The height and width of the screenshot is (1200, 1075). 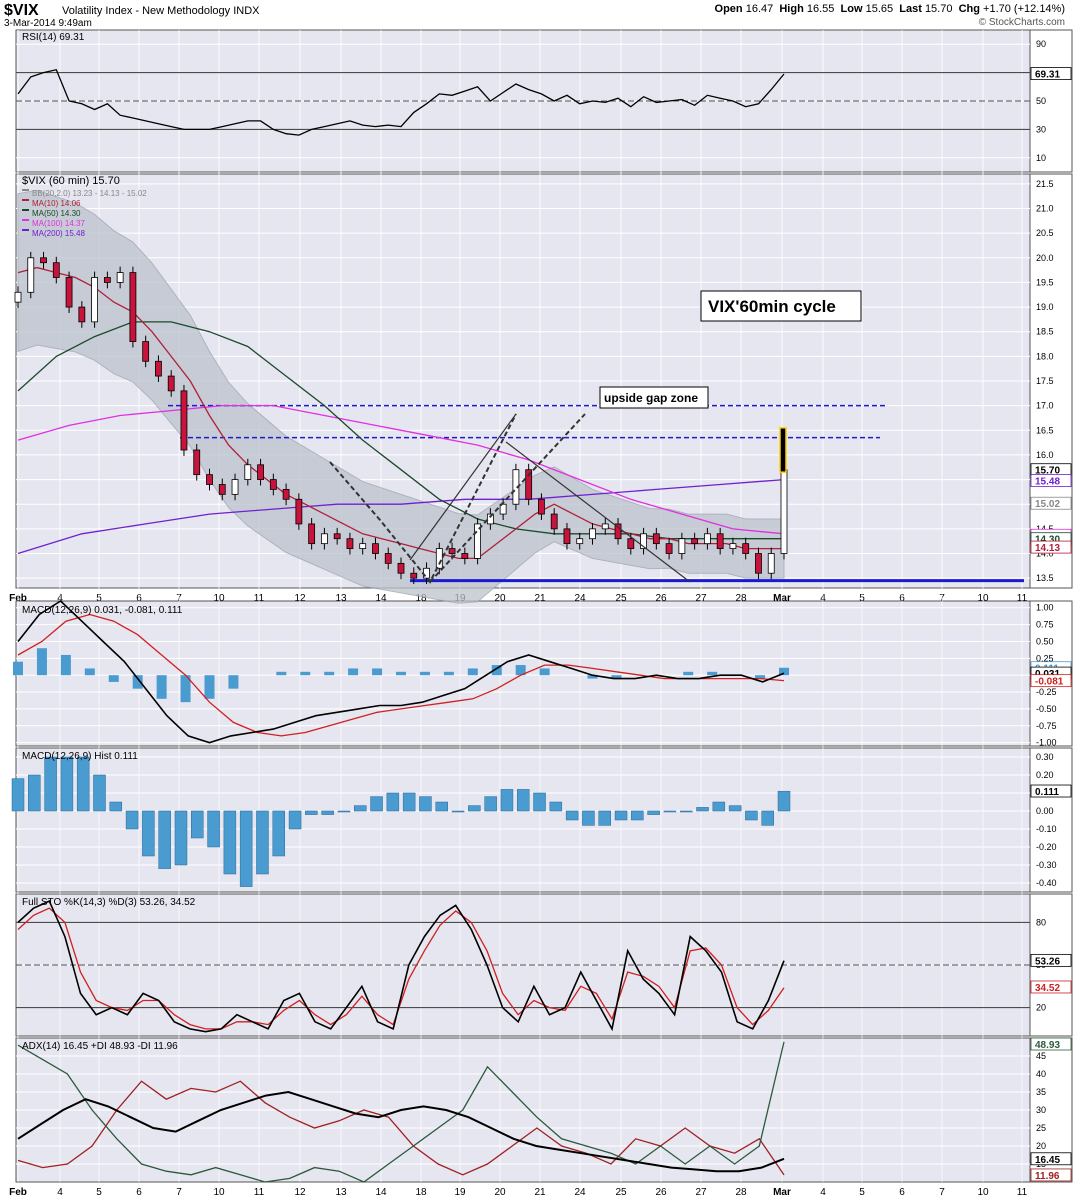 What do you see at coordinates (772, 306) in the screenshot?
I see `cycle-annotation-text: VIX'60min cycle` at bounding box center [772, 306].